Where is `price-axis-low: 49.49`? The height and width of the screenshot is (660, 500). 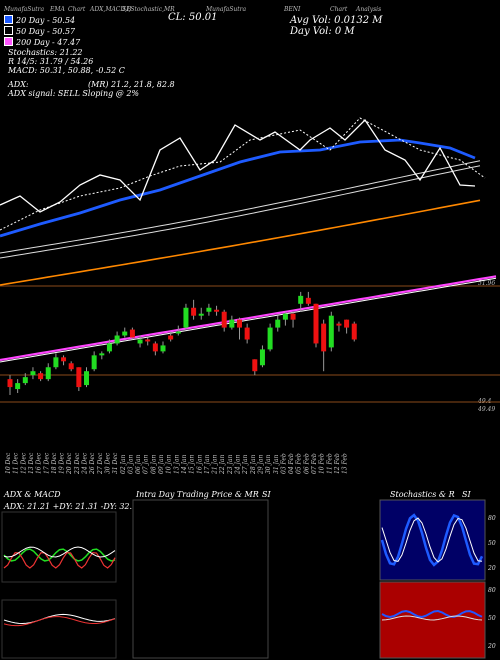 price-axis-low: 49.49 is located at coordinates (487, 409).